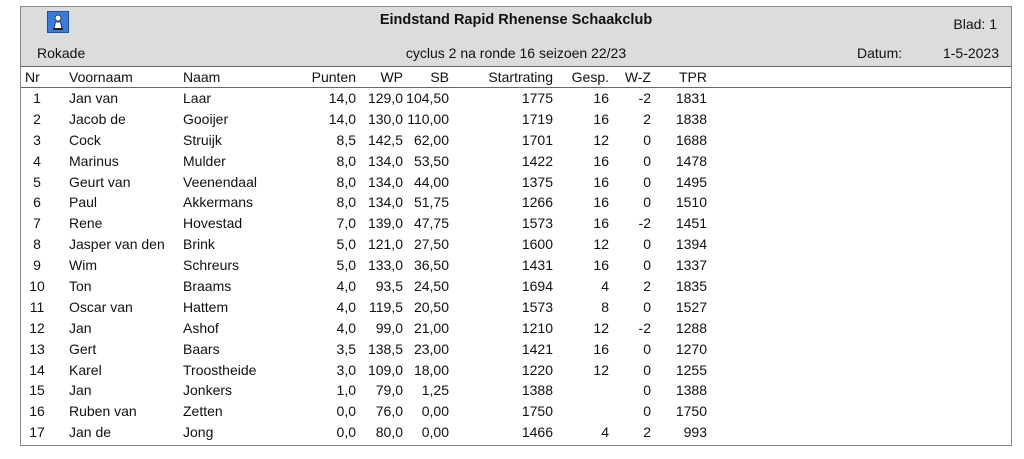  Describe the element at coordinates (385, 369) in the screenshot. I see `cell-wp: 109,0` at that location.